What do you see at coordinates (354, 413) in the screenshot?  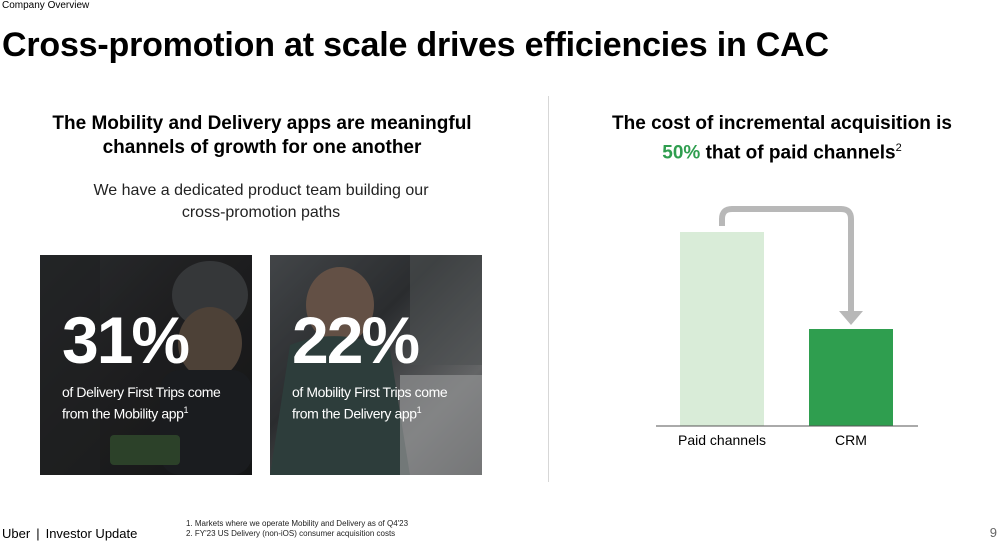 I see `stat-desc-line2: from the Delivery app` at bounding box center [354, 413].